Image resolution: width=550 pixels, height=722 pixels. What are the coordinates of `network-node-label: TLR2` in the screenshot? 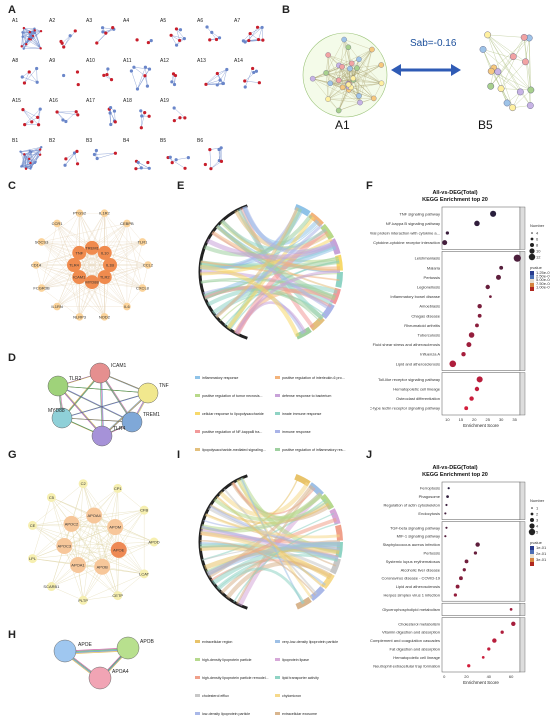 It's located at (105, 277).